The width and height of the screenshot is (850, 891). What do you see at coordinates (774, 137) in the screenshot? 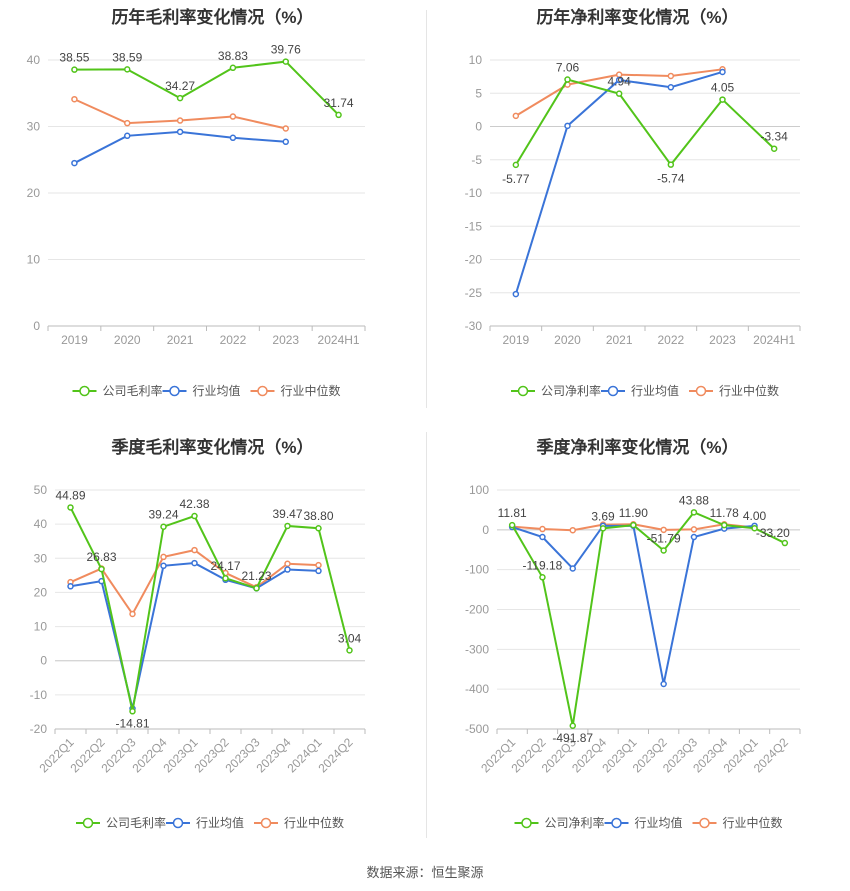
I see `data-label: -3.34` at bounding box center [774, 137].